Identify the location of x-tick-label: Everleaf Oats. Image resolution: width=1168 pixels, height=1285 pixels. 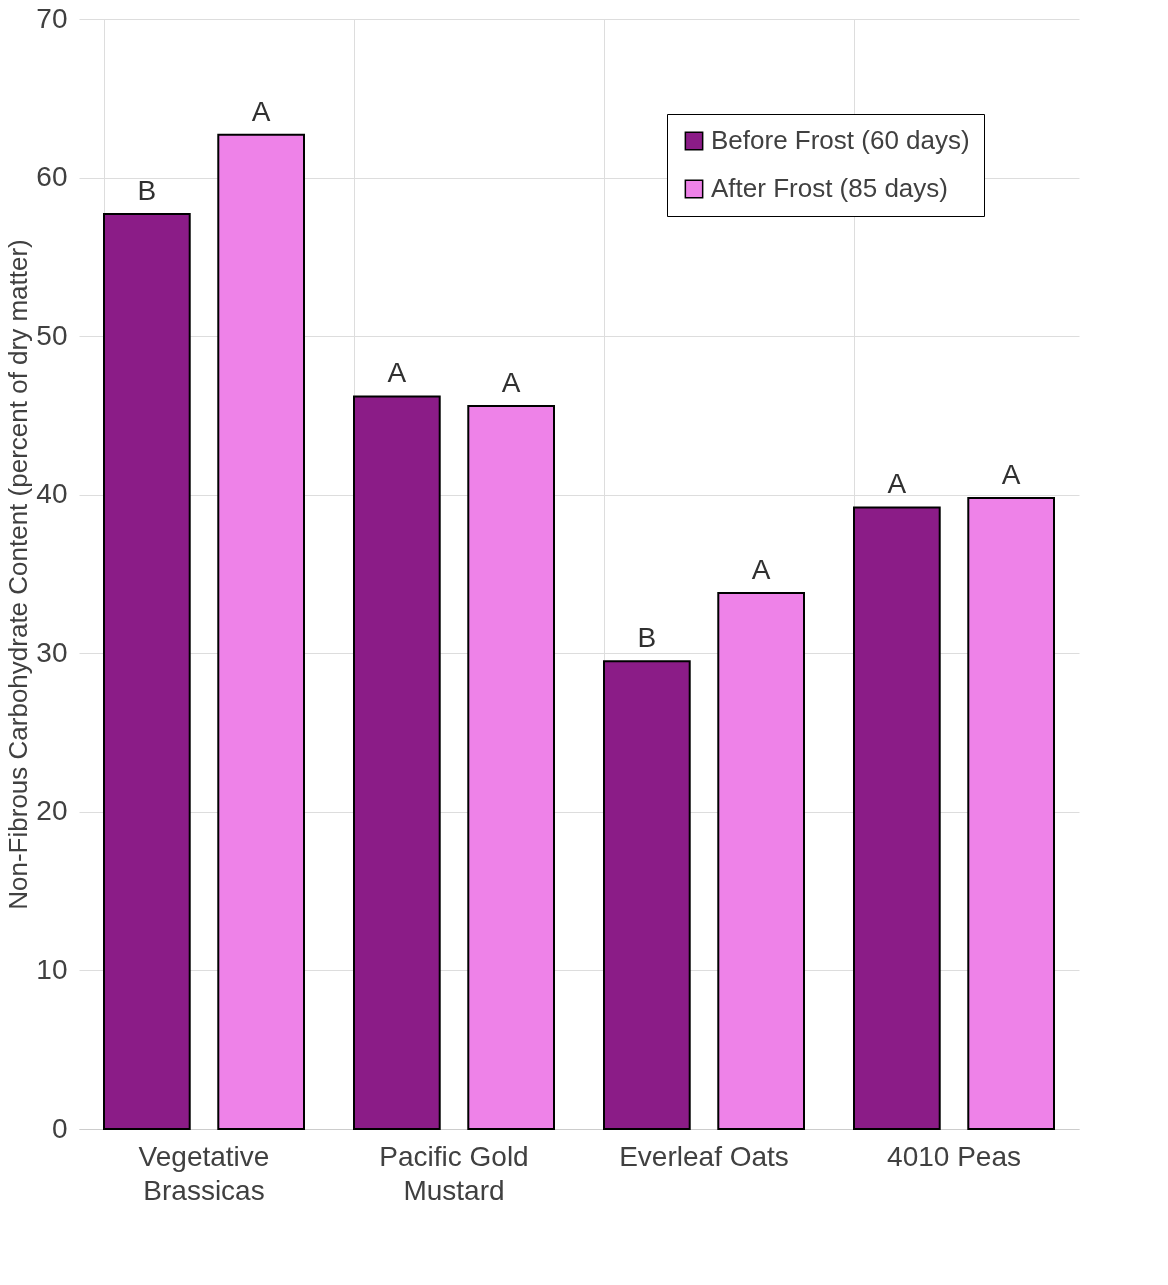
(704, 1156).